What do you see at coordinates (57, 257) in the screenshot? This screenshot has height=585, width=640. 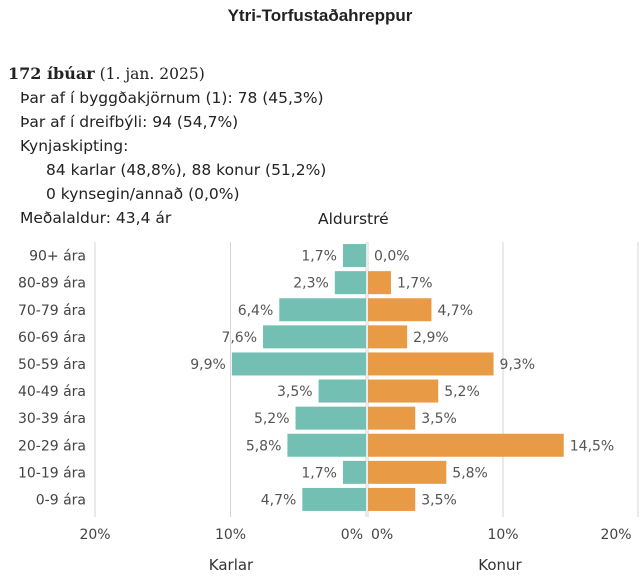 I see `category-label: 90+ ára` at bounding box center [57, 257].